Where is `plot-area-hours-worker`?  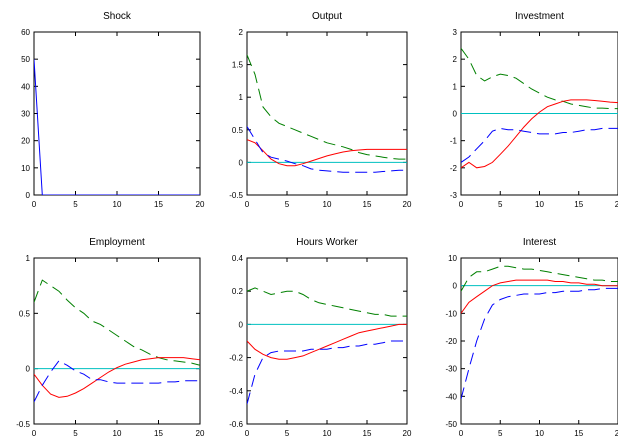 plot-area-hours-worker is located at coordinates (327, 346).